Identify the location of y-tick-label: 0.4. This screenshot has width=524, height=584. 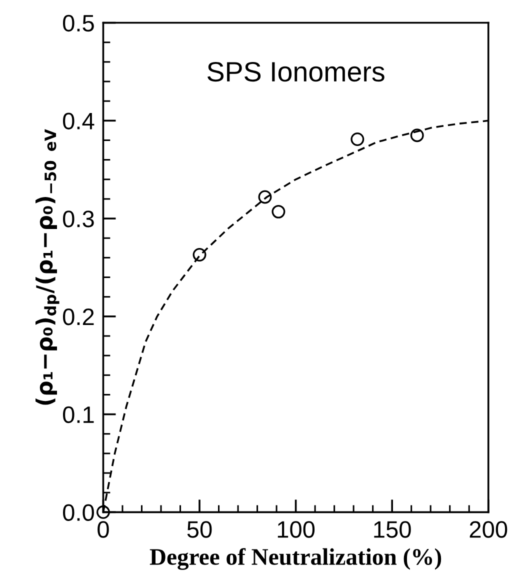
(78, 121).